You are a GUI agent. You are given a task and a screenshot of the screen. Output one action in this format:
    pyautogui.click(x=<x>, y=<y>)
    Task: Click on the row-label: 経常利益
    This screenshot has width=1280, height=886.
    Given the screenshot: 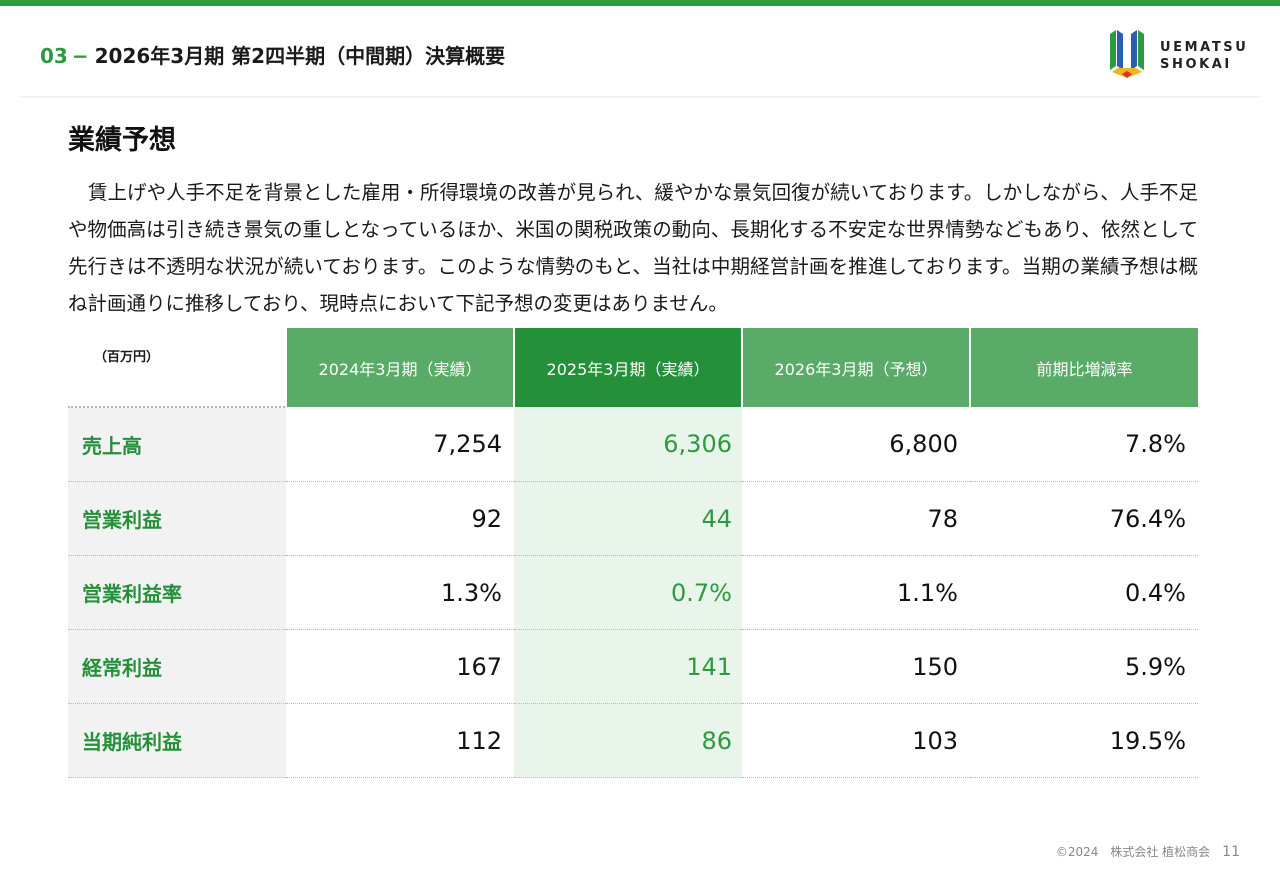 What is the action you would take?
    pyautogui.click(x=177, y=666)
    